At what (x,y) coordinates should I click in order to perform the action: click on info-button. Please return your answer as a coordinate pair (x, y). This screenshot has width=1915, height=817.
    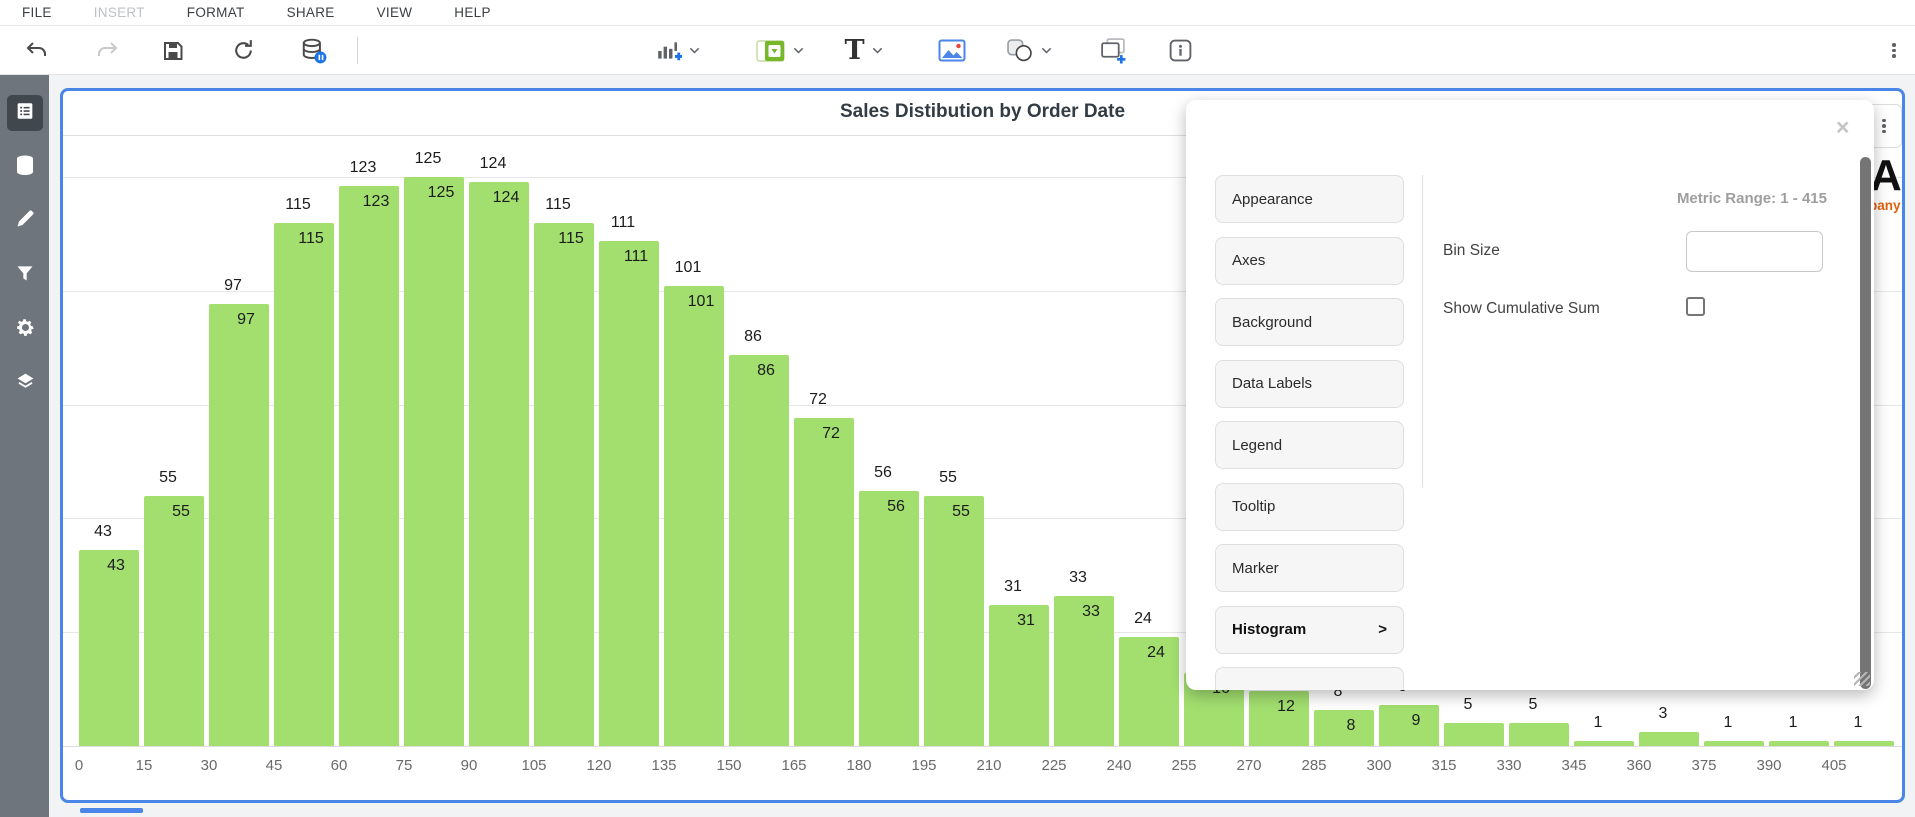
    Looking at the image, I should click on (1180, 50).